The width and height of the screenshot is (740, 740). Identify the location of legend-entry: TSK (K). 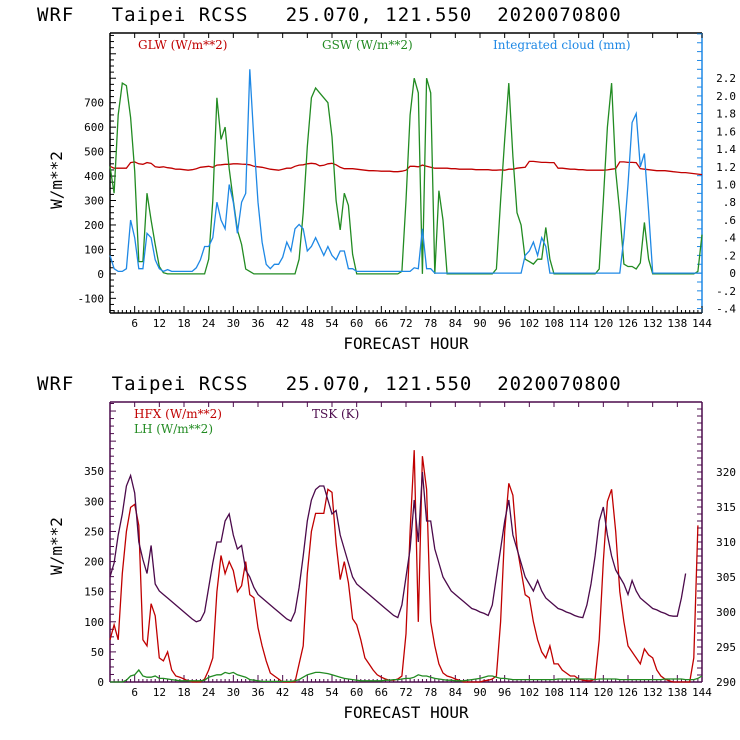
(335, 414).